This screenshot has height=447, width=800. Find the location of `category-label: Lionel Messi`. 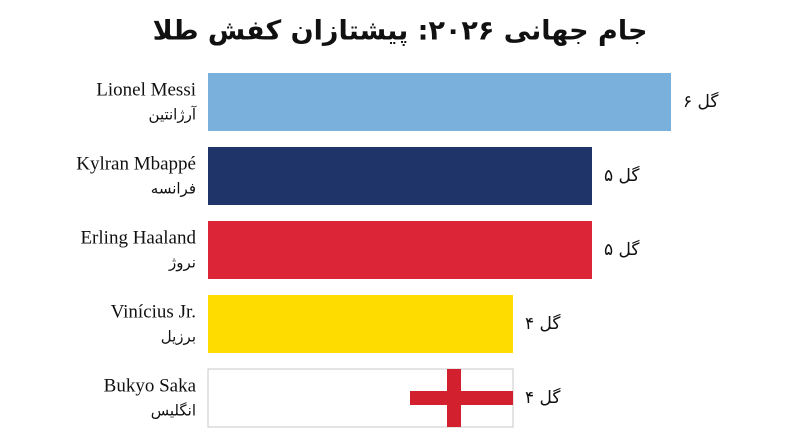

category-label: Lionel Messi is located at coordinates (146, 89).